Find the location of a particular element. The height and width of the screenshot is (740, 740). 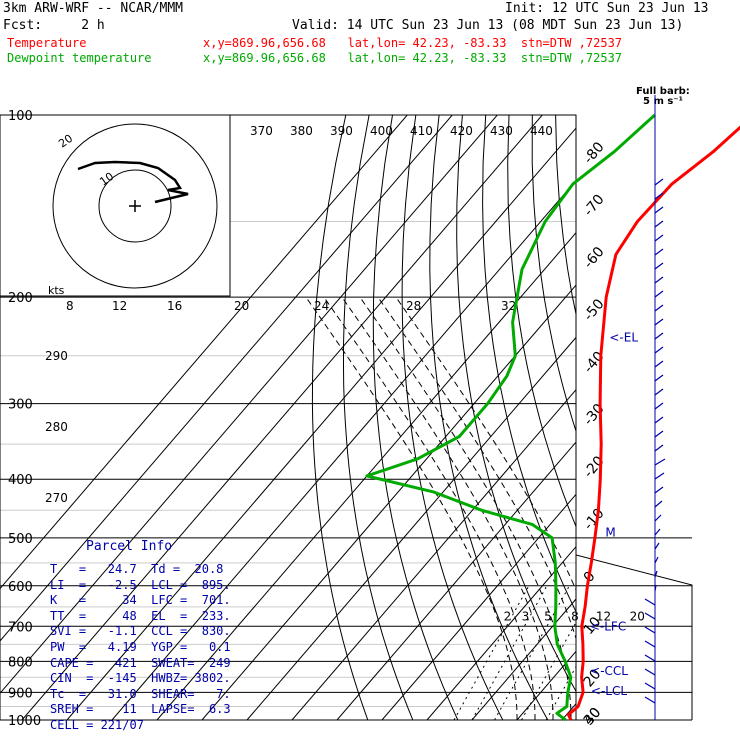

parcel-info-row: CAPE = 421 SWEAT= 249 is located at coordinates (140, 662).